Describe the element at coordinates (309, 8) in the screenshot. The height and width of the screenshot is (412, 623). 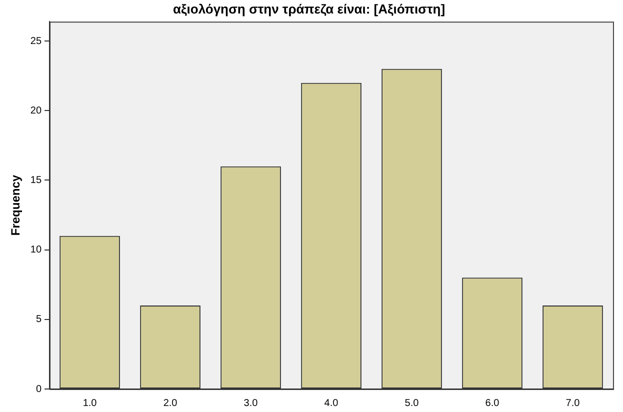
I see `chart-title: αξιολόγηση στην τράπεζα είναι: [Αξιόπιστη]` at that location.